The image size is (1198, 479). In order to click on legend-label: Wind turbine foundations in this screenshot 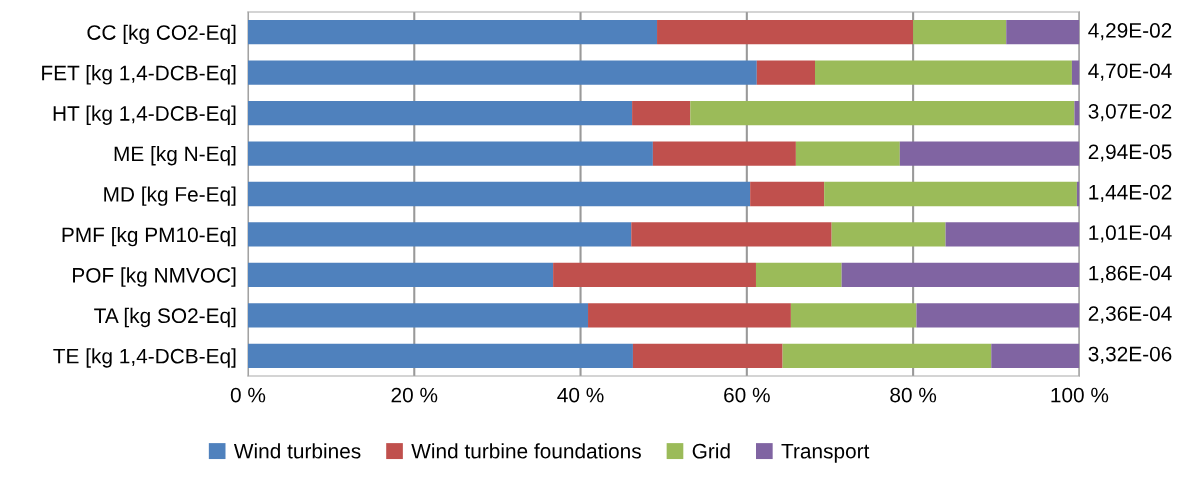, I will do `click(526, 451)`.